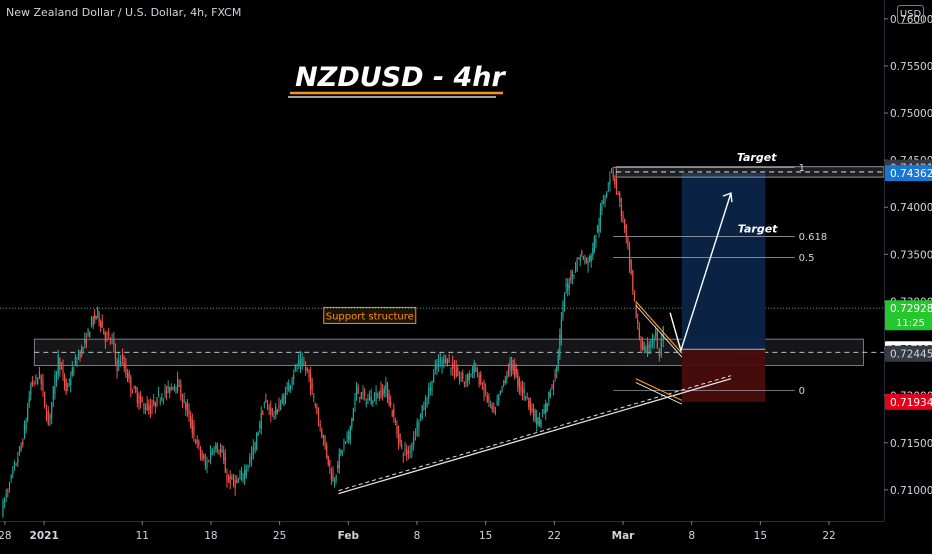 Image resolution: width=932 pixels, height=554 pixels. What do you see at coordinates (659, 393) in the screenshot?
I see `wedge-lower-line-inner` at bounding box center [659, 393].